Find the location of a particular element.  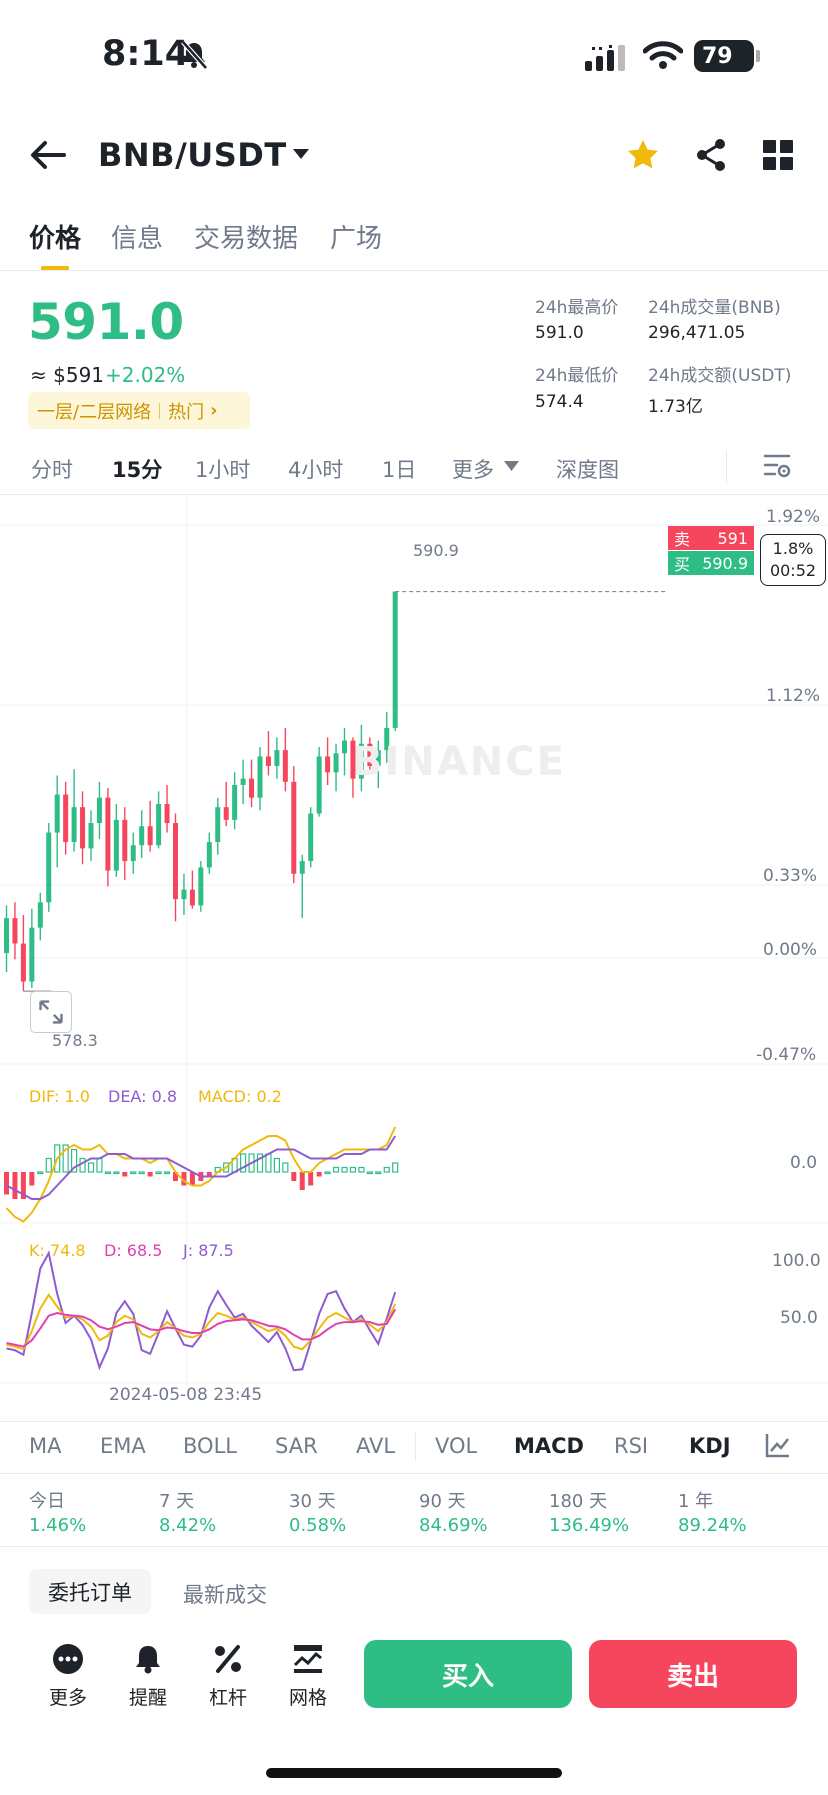

more-label: 更多 is located at coordinates (67, 1698).